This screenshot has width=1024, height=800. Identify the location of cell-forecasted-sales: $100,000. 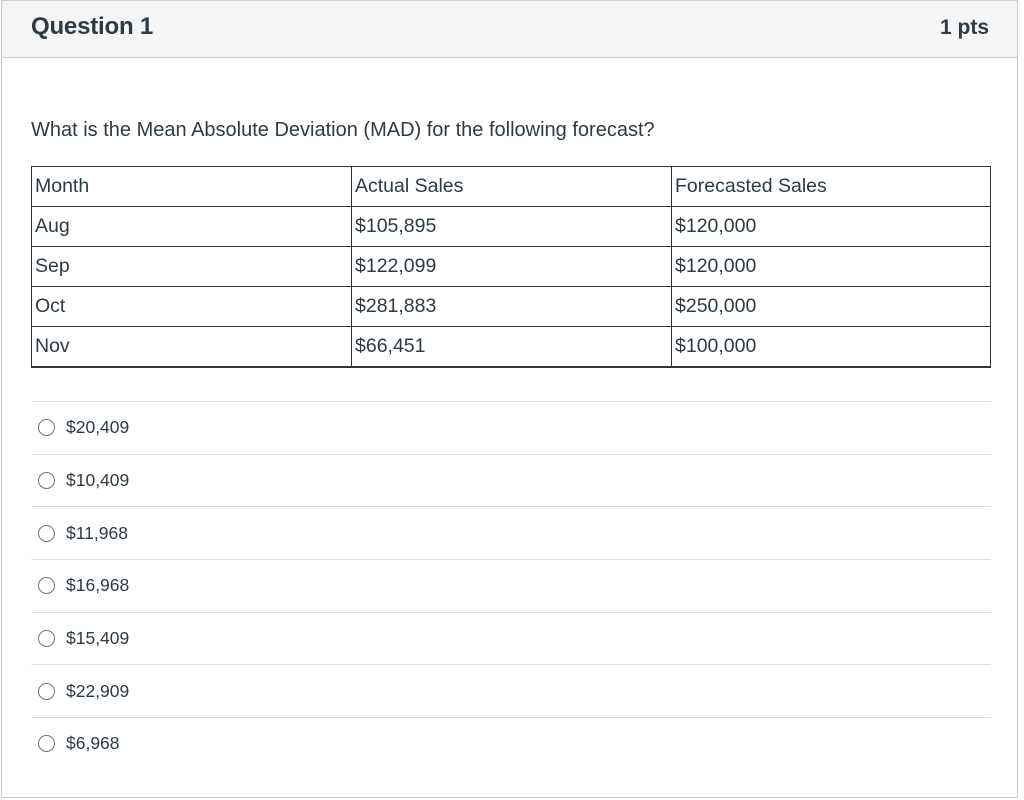
(831, 347).